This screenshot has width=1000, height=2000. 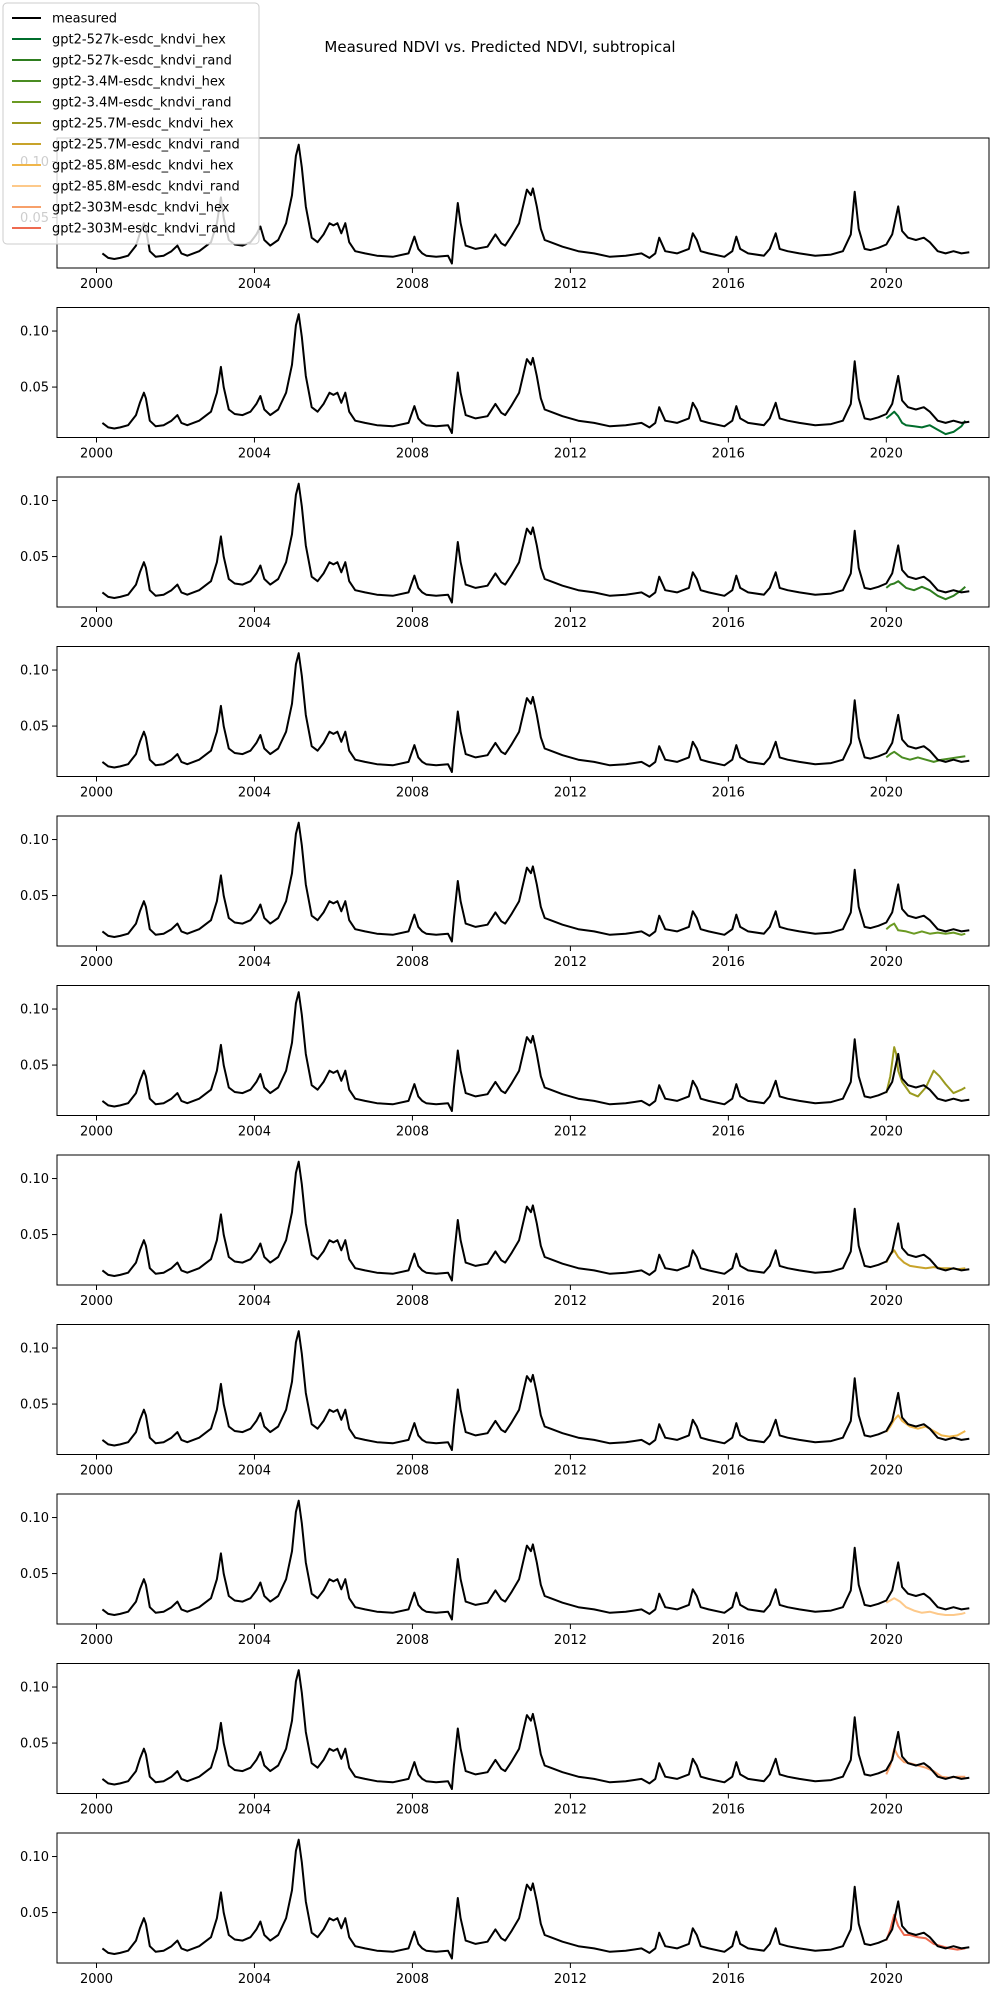 What do you see at coordinates (505, 384) in the screenshot?
I see `subplot-2: 2000 2004 2008 2012 2016 2020 0.05 0.10` at bounding box center [505, 384].